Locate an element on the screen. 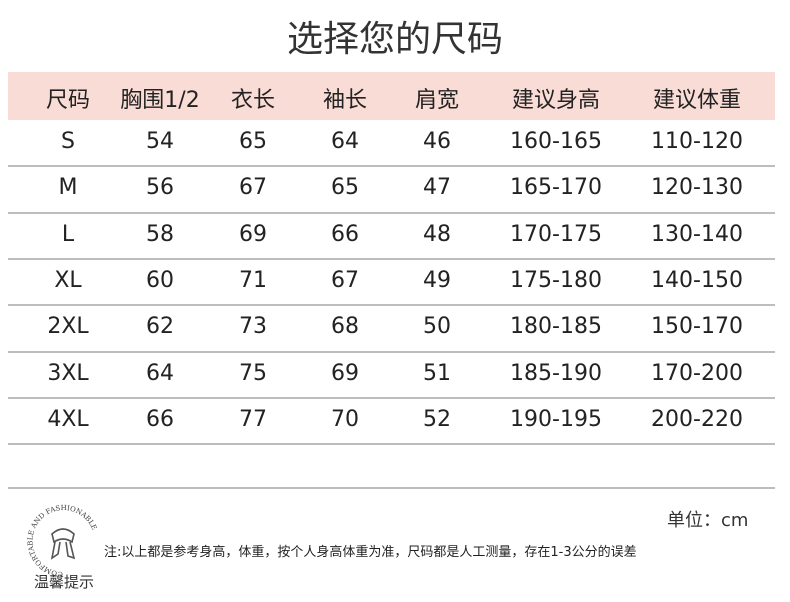  table-cell: 185-190 is located at coordinates (556, 373).